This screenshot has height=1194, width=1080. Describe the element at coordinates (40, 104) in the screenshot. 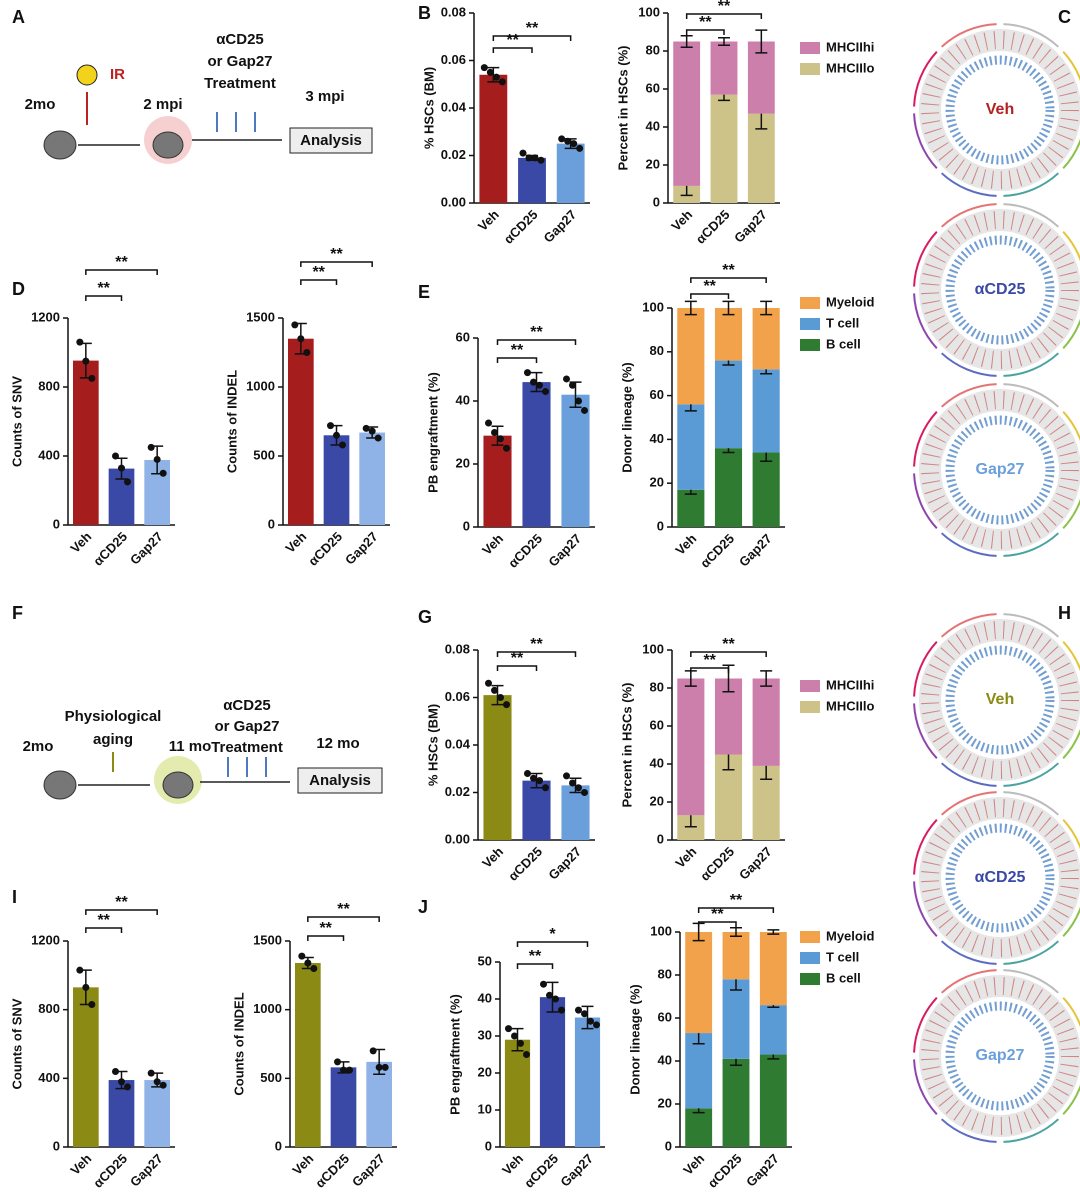

I see `label: 2mo` at that location.